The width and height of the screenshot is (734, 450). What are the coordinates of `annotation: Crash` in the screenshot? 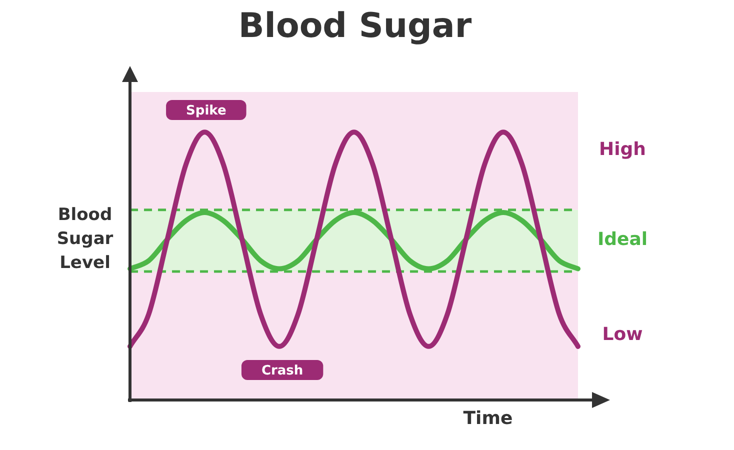 It's located at (282, 370).